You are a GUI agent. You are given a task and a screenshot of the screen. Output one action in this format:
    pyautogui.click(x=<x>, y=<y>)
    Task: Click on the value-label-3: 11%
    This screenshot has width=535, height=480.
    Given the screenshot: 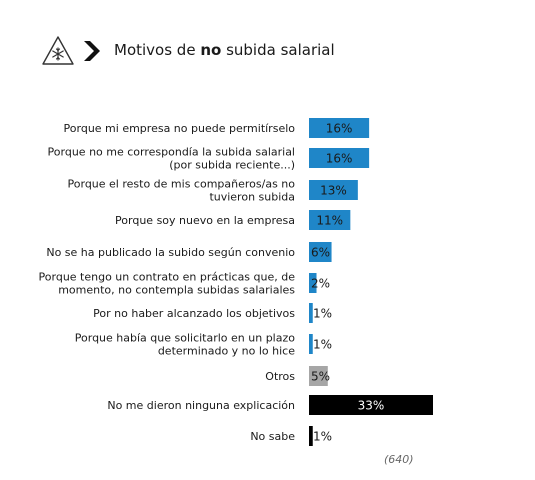 What is the action you would take?
    pyautogui.click(x=329, y=221)
    